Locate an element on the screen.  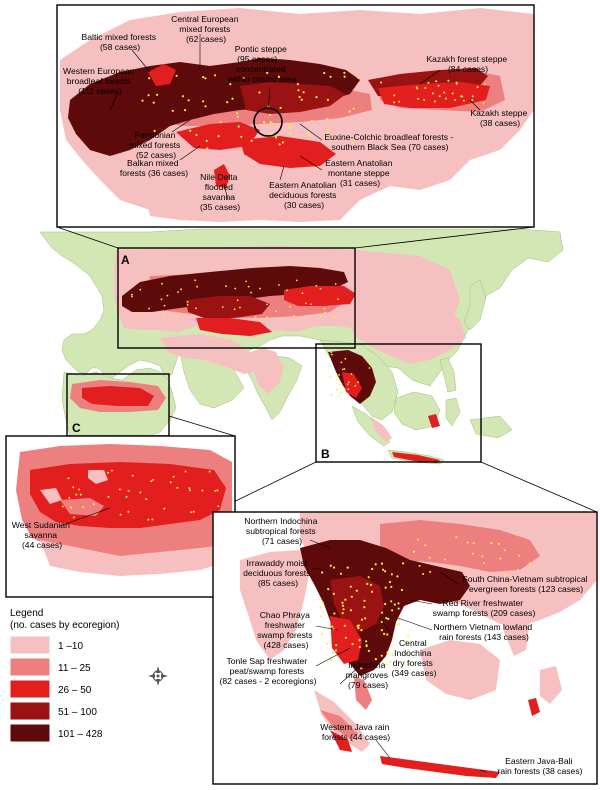
case-points-a is located at coordinates (314, 110).